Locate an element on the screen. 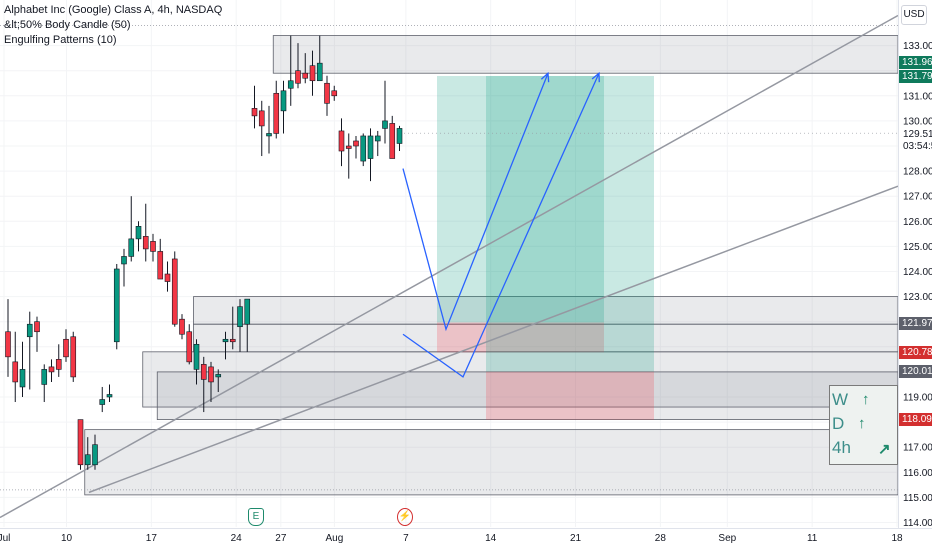 This screenshot has height=550, width=932. position-target-zone is located at coordinates (570, 223).